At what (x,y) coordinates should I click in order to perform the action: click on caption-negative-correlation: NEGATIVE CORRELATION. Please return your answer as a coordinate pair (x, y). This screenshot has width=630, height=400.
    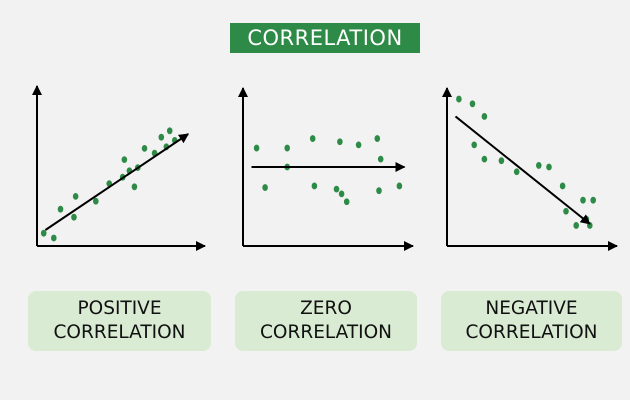
    Looking at the image, I should click on (531, 321).